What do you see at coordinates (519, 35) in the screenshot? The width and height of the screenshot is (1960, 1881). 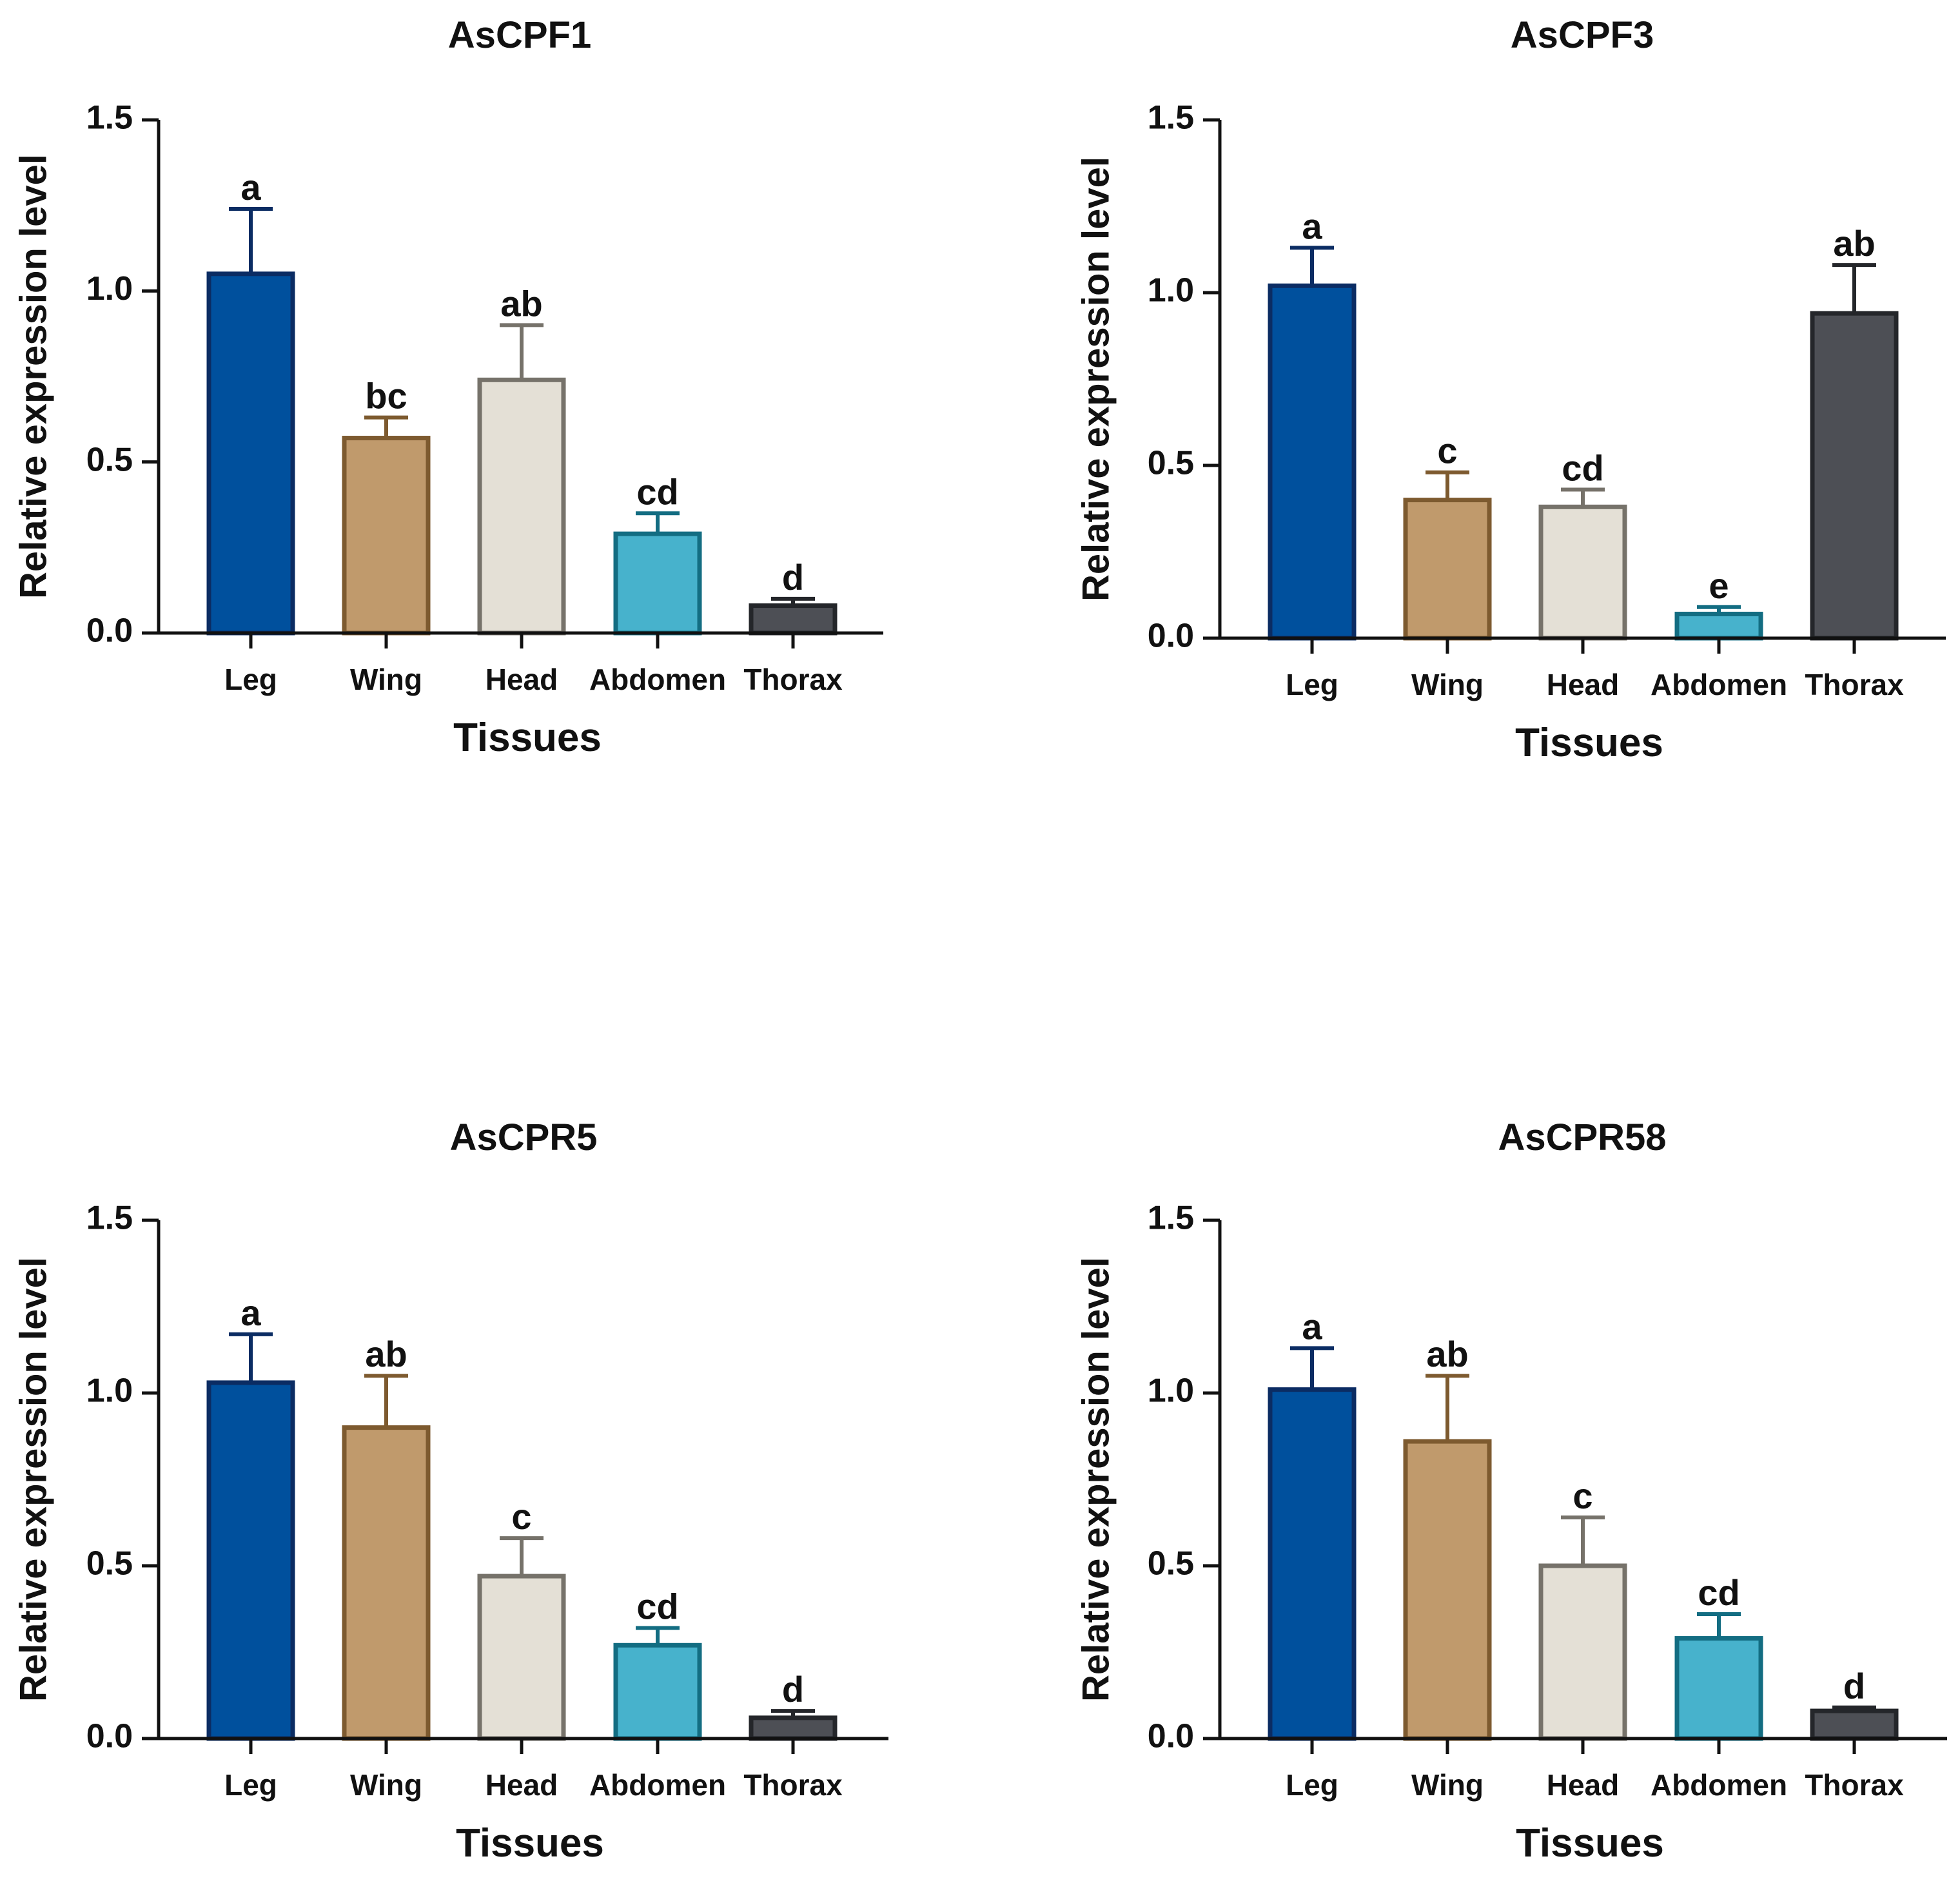 I see `chart-title: AsCPF1` at bounding box center [519, 35].